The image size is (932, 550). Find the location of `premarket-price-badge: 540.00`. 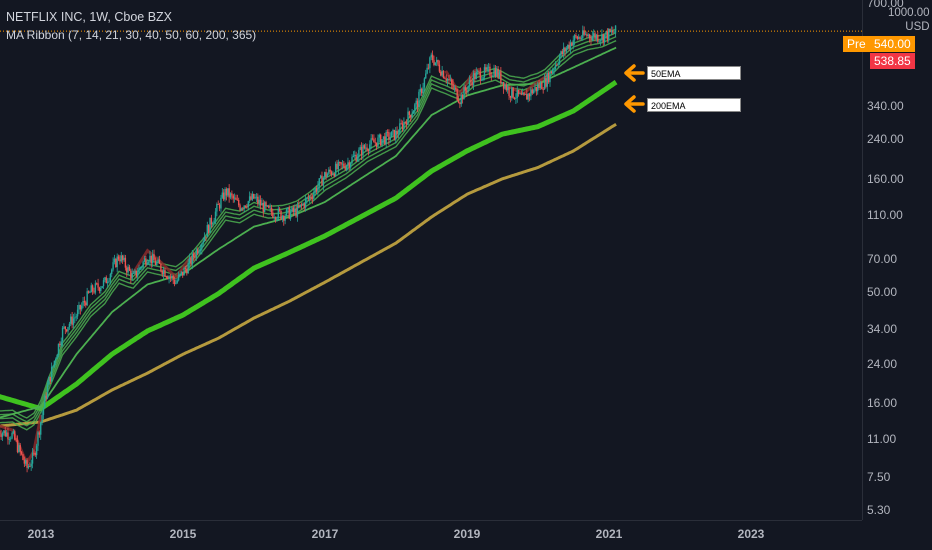

premarket-price-badge: 540.00 is located at coordinates (892, 44).